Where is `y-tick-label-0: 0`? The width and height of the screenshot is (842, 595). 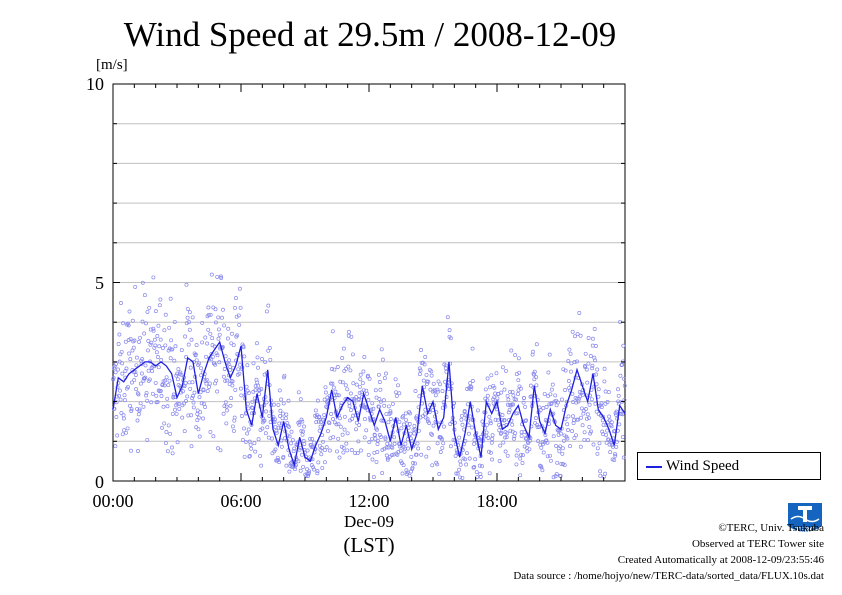 y-tick-label-0: 0 is located at coordinates (99, 482).